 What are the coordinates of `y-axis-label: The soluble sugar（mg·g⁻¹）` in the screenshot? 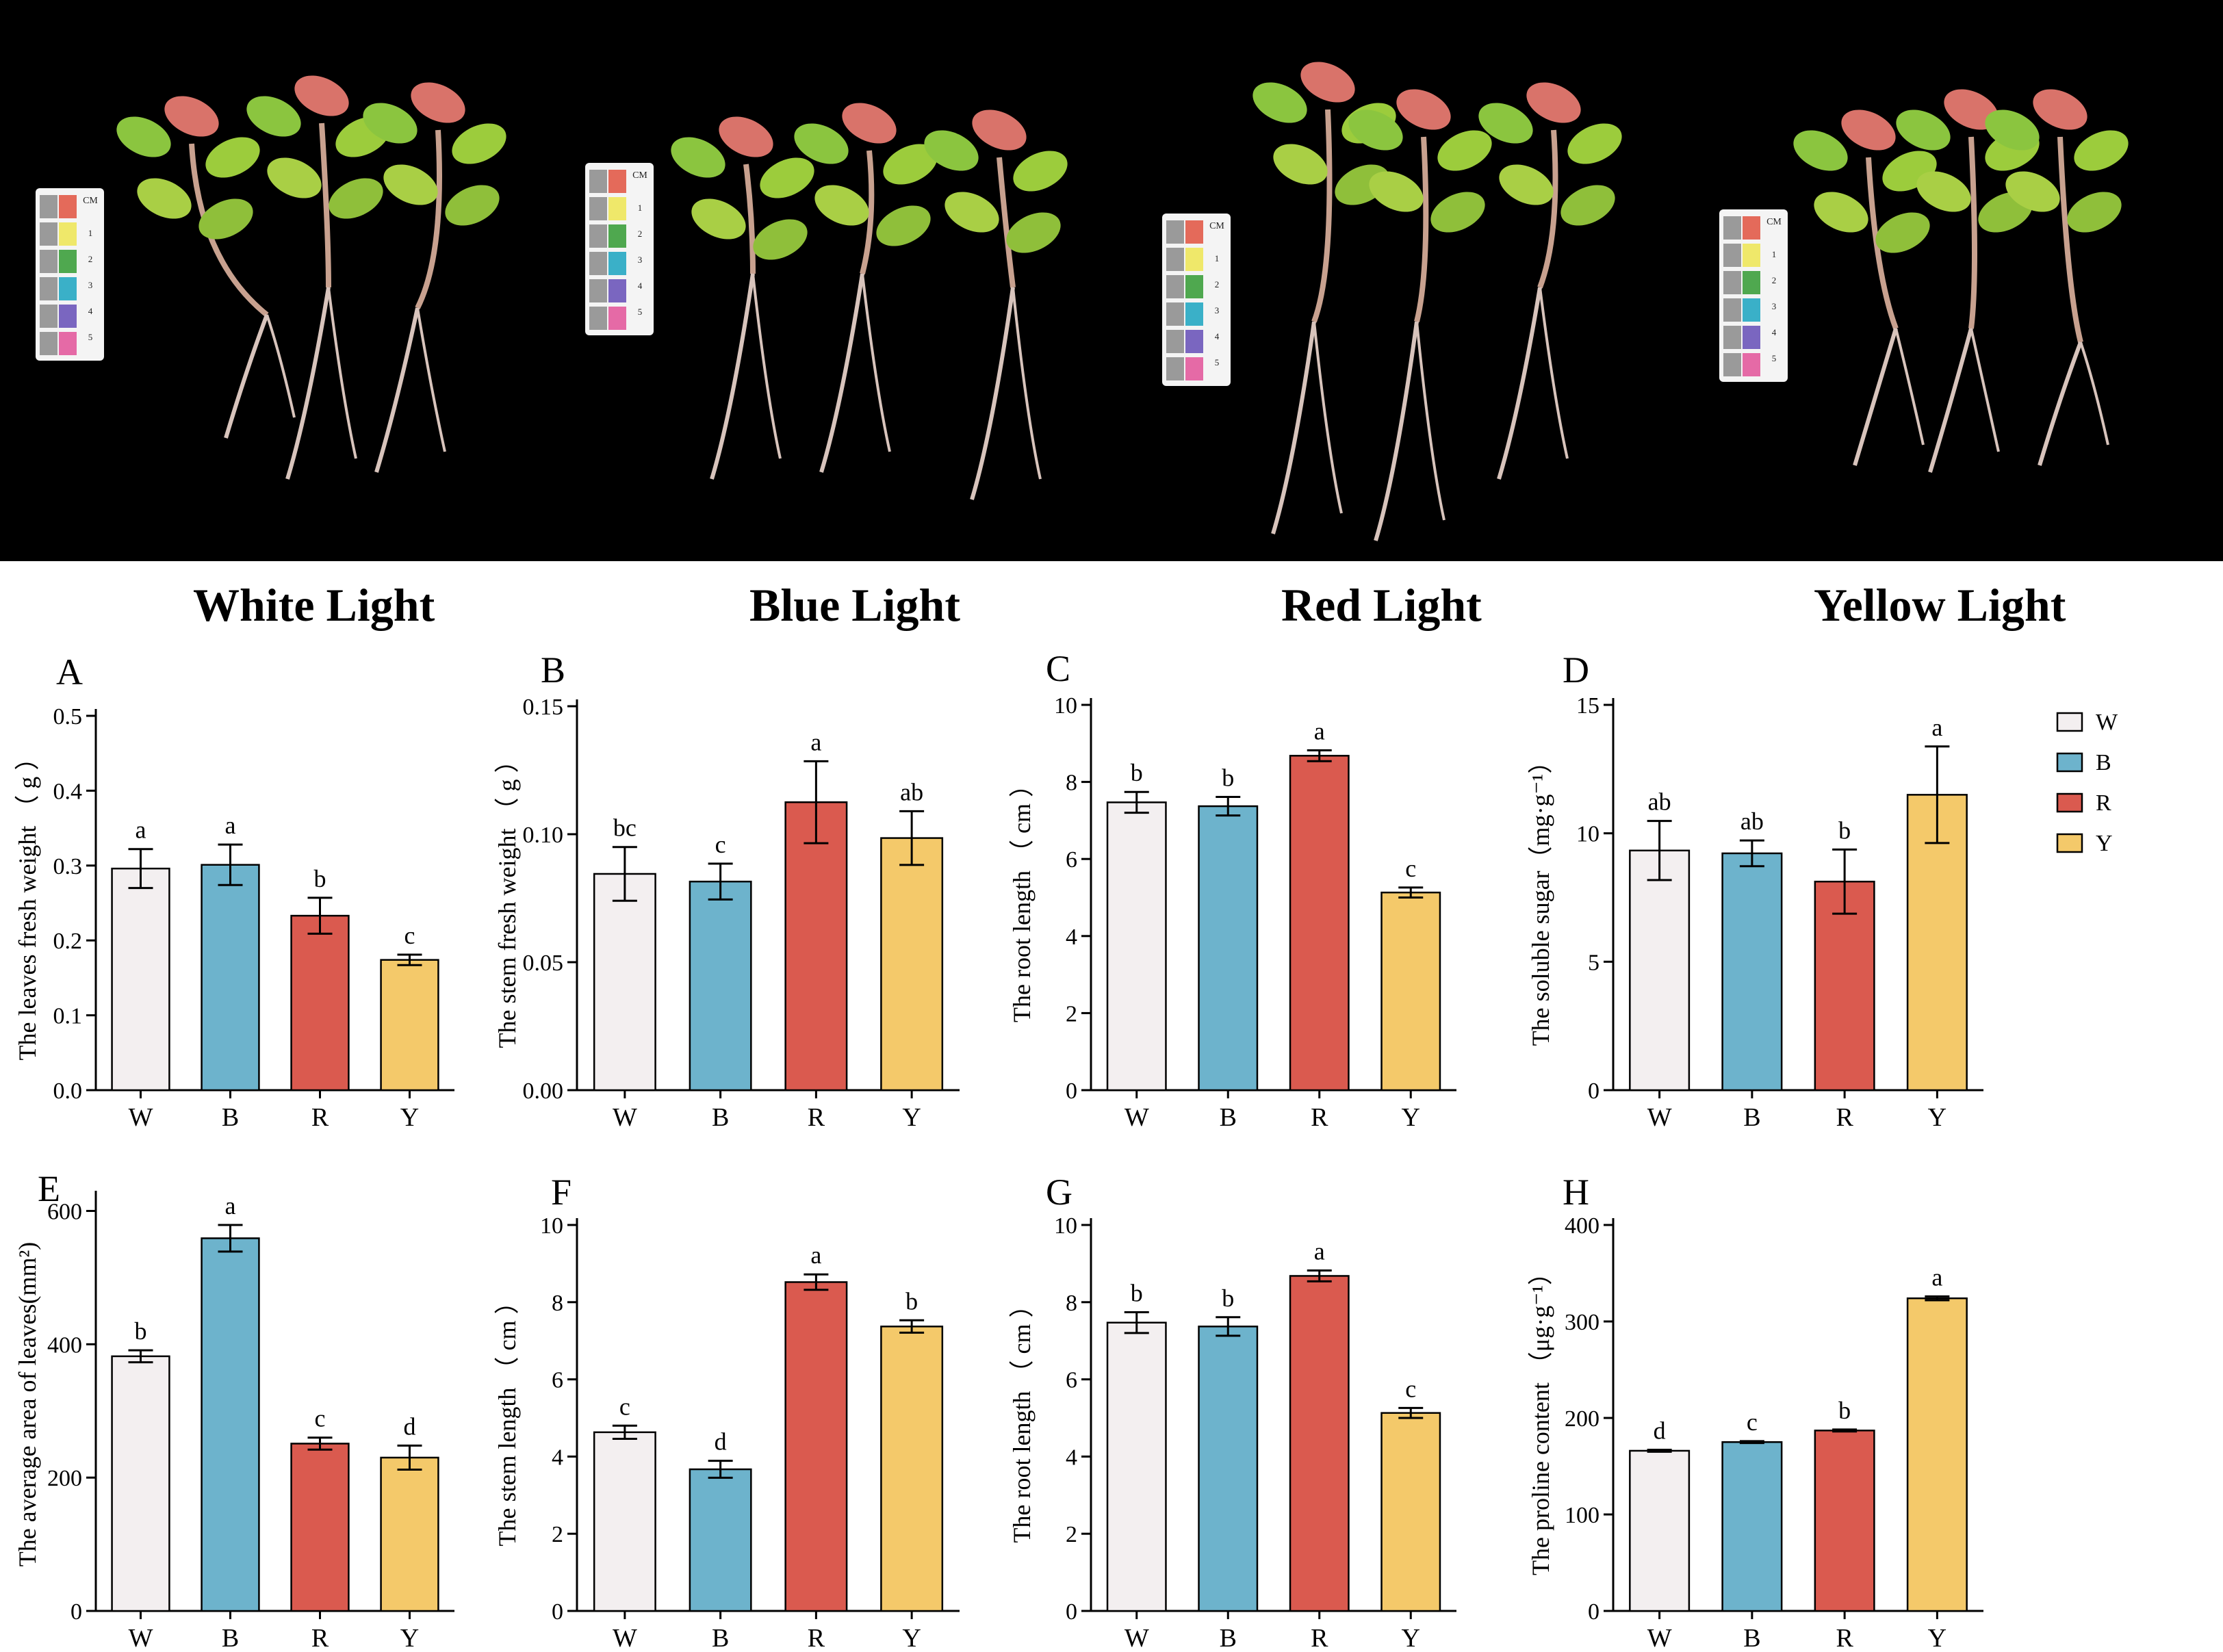 It's located at (1541, 897).